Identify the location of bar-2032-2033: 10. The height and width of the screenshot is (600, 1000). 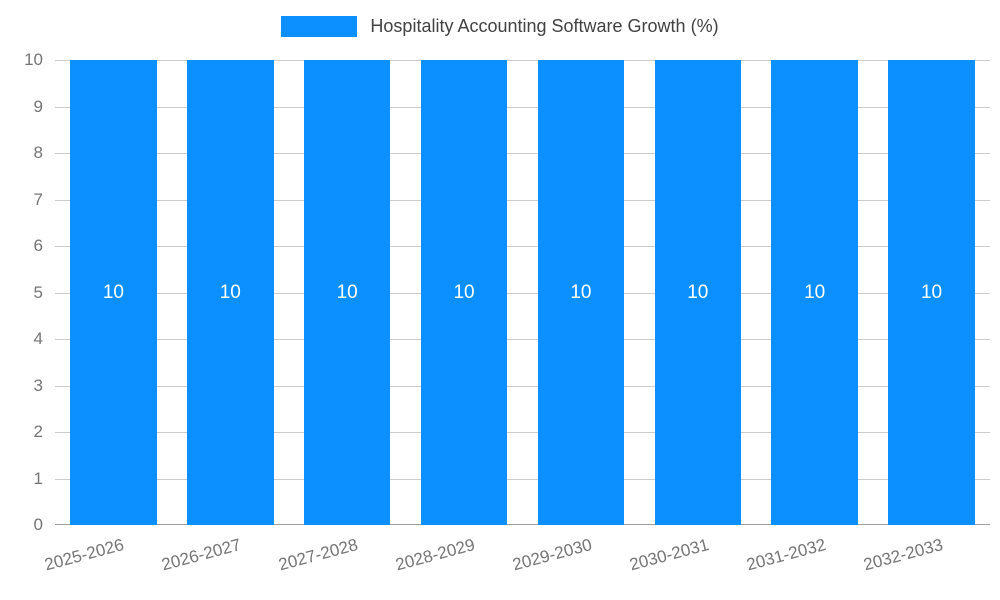
(931, 292).